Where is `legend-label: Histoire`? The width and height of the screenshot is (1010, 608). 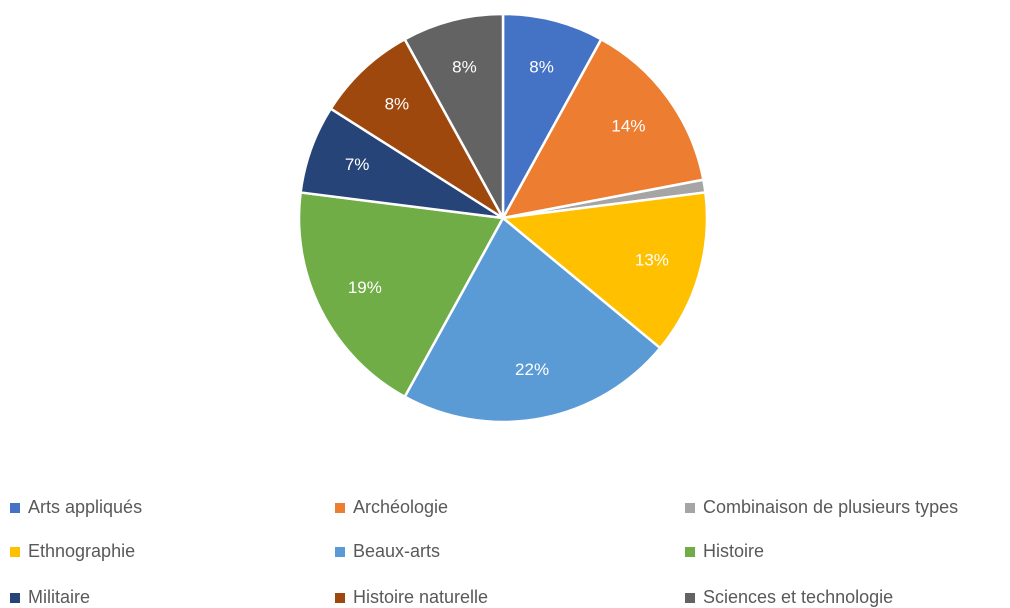
legend-label: Histoire is located at coordinates (733, 551).